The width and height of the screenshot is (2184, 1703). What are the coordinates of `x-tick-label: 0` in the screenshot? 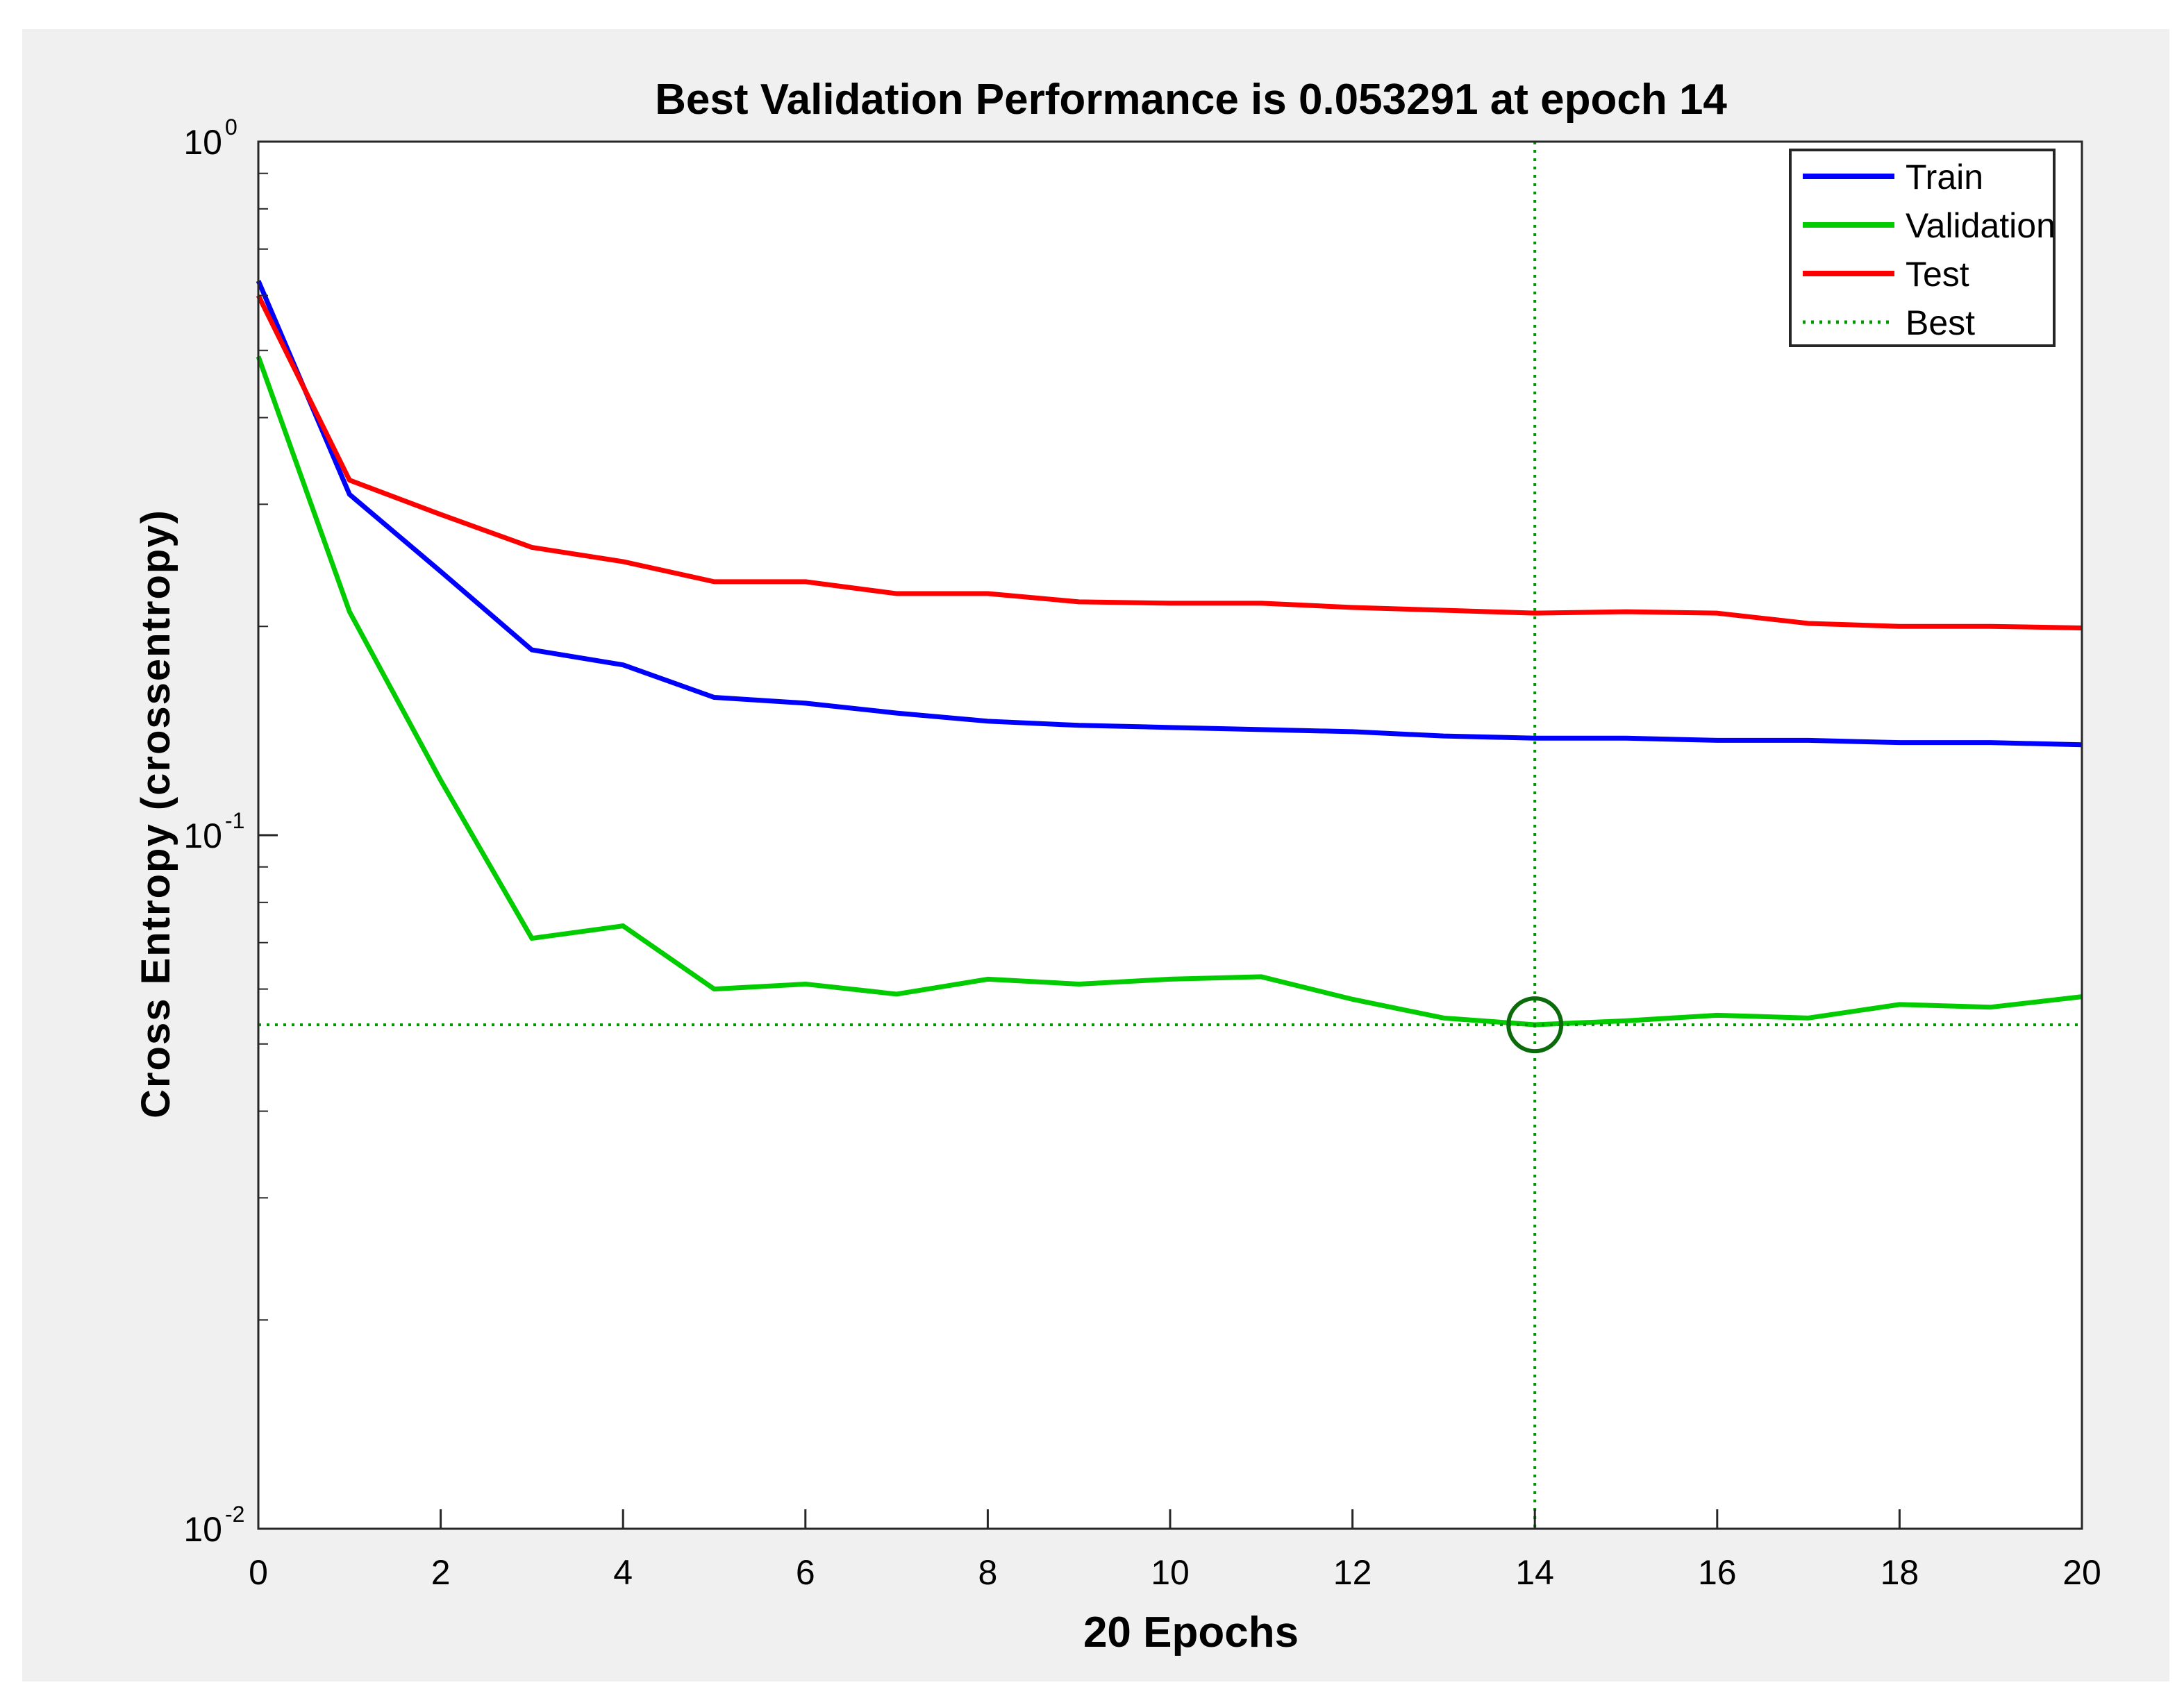 It's located at (258, 1572).